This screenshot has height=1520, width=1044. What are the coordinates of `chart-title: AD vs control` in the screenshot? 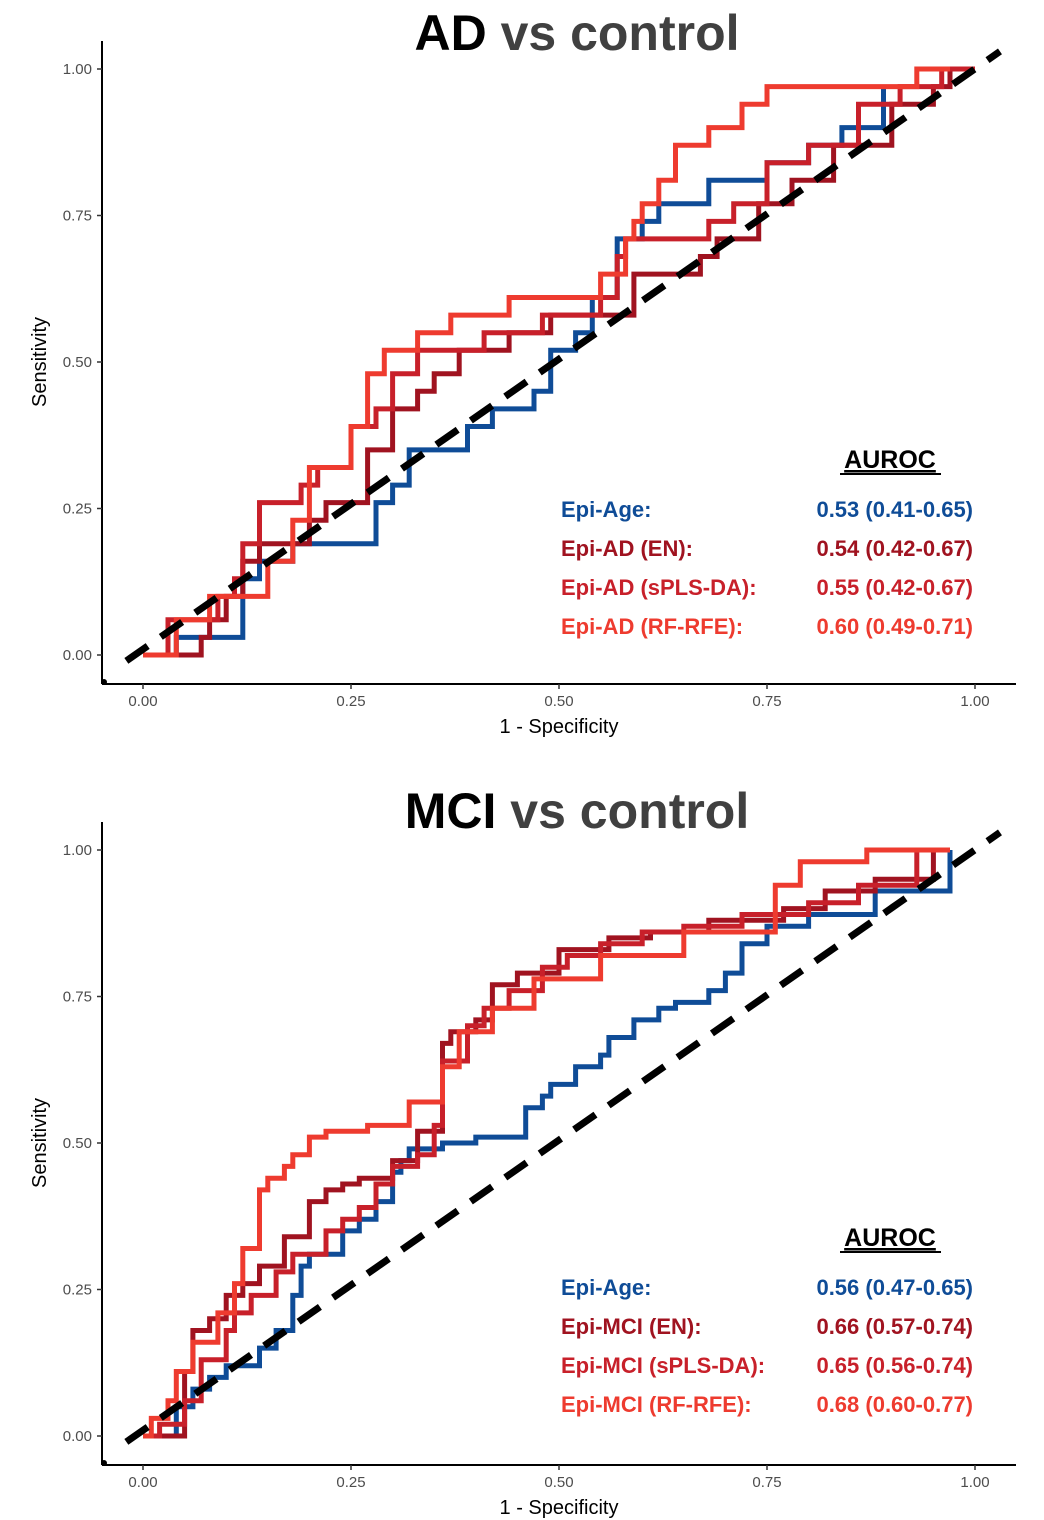 It's located at (576, 33).